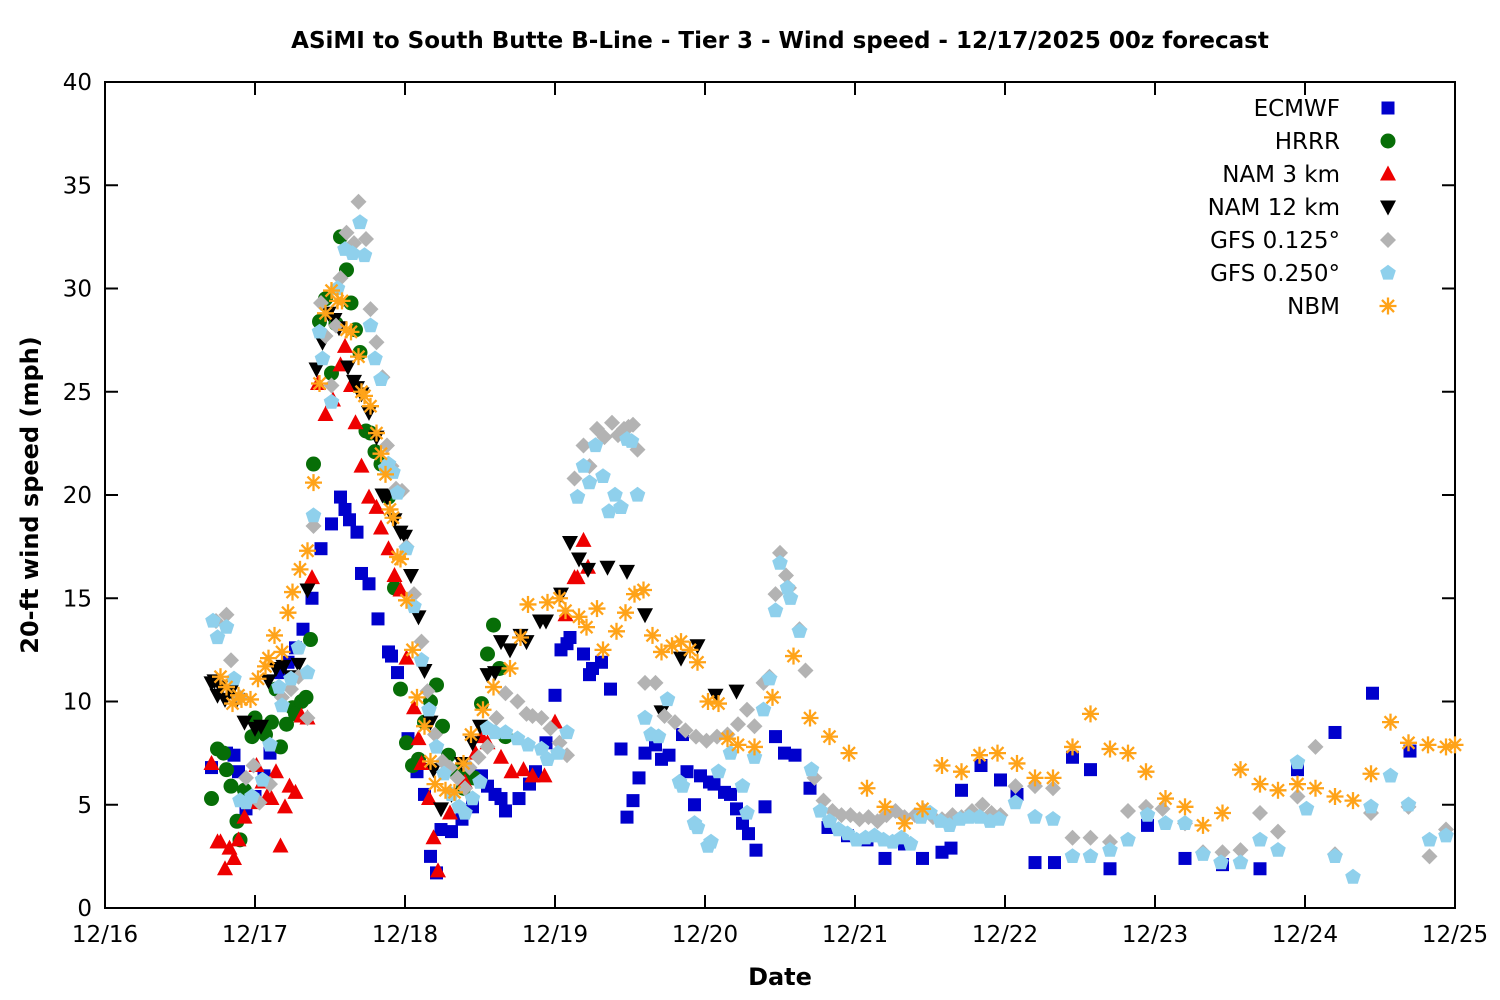 The width and height of the screenshot is (1500, 1000). Describe the element at coordinates (255, 935) in the screenshot. I see `x-tick-label: 12/17` at that location.